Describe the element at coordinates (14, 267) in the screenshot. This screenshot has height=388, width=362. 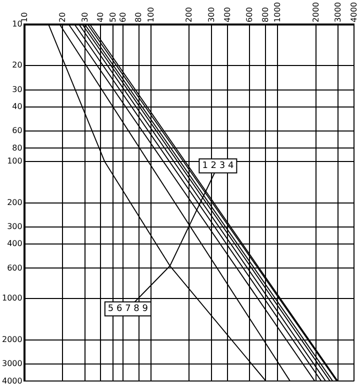
I see `y-tick-label: 600` at that location.